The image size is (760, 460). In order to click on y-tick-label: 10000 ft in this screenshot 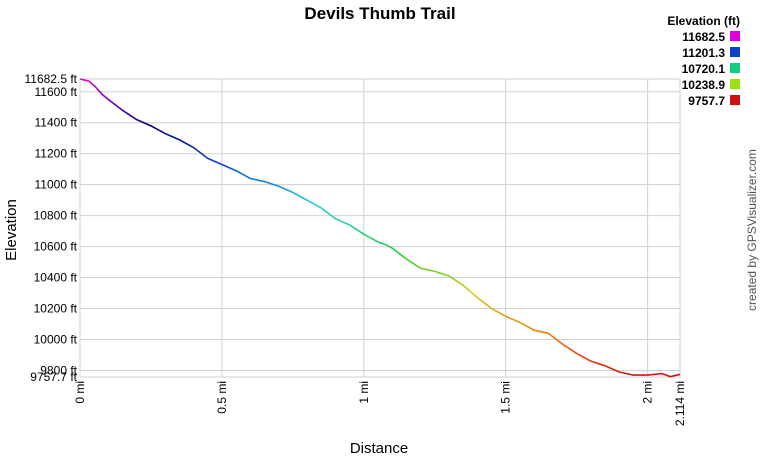, I will do `click(56, 339)`.